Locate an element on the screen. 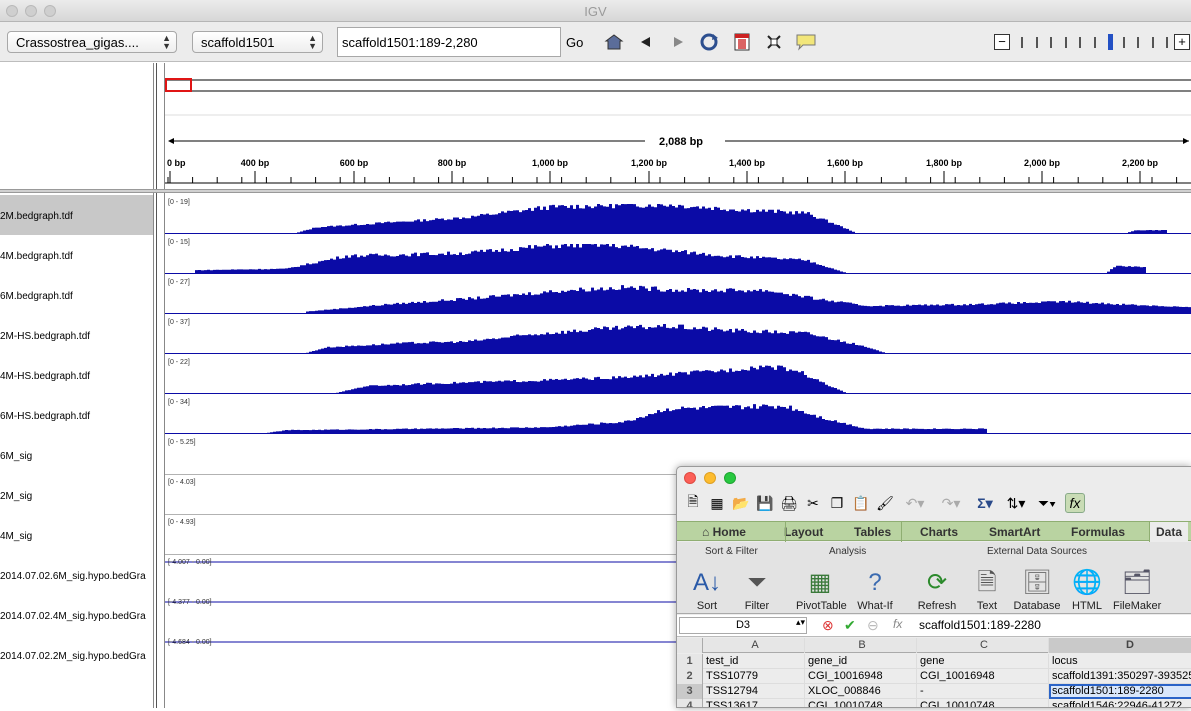 Image resolution: width=1191 pixels, height=711 pixels. track-name: 2M-HS.bedgraph.tdf is located at coordinates (76, 335).